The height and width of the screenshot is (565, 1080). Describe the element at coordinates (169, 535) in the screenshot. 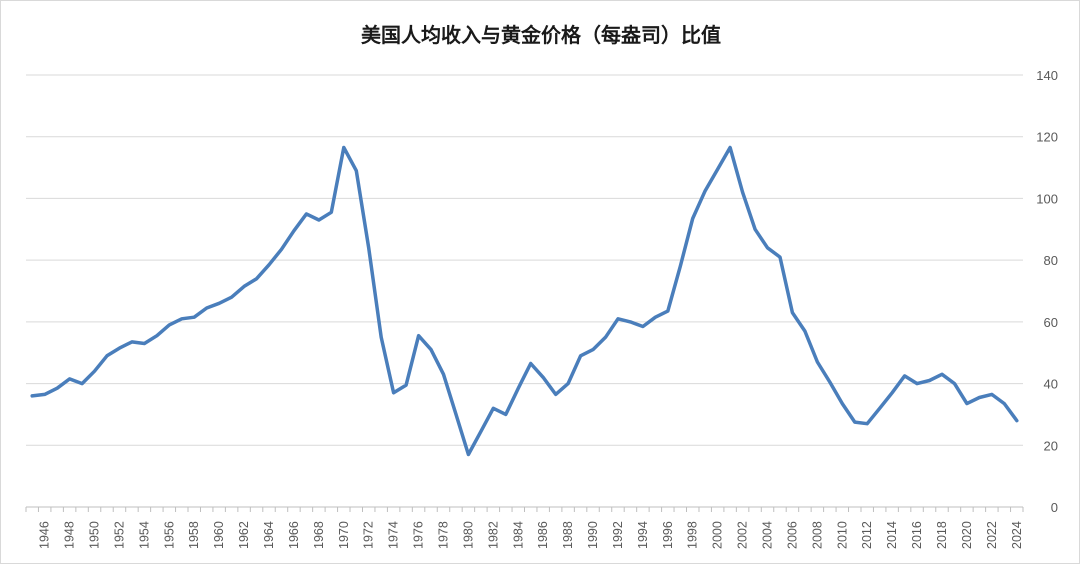

I see `x-tick-label: 1956` at that location.